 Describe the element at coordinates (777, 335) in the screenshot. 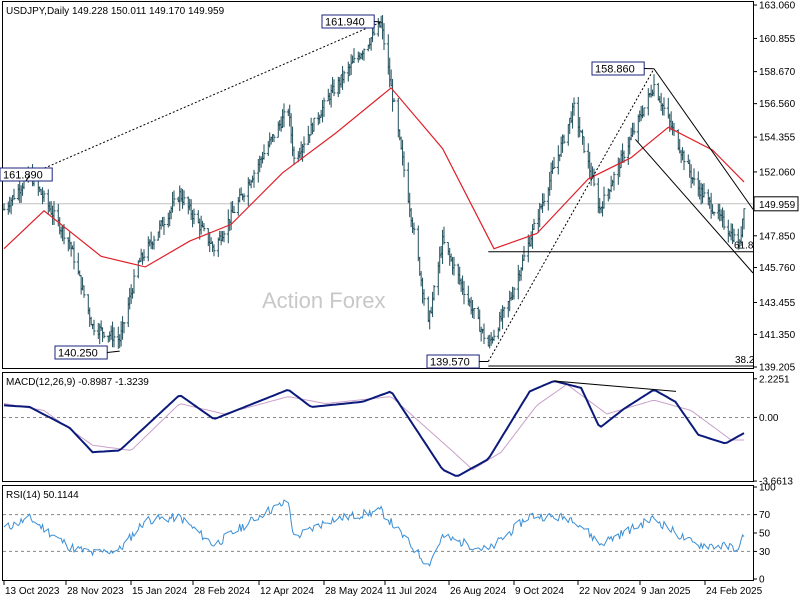

I see `price-tick-label: 141.350` at that location.